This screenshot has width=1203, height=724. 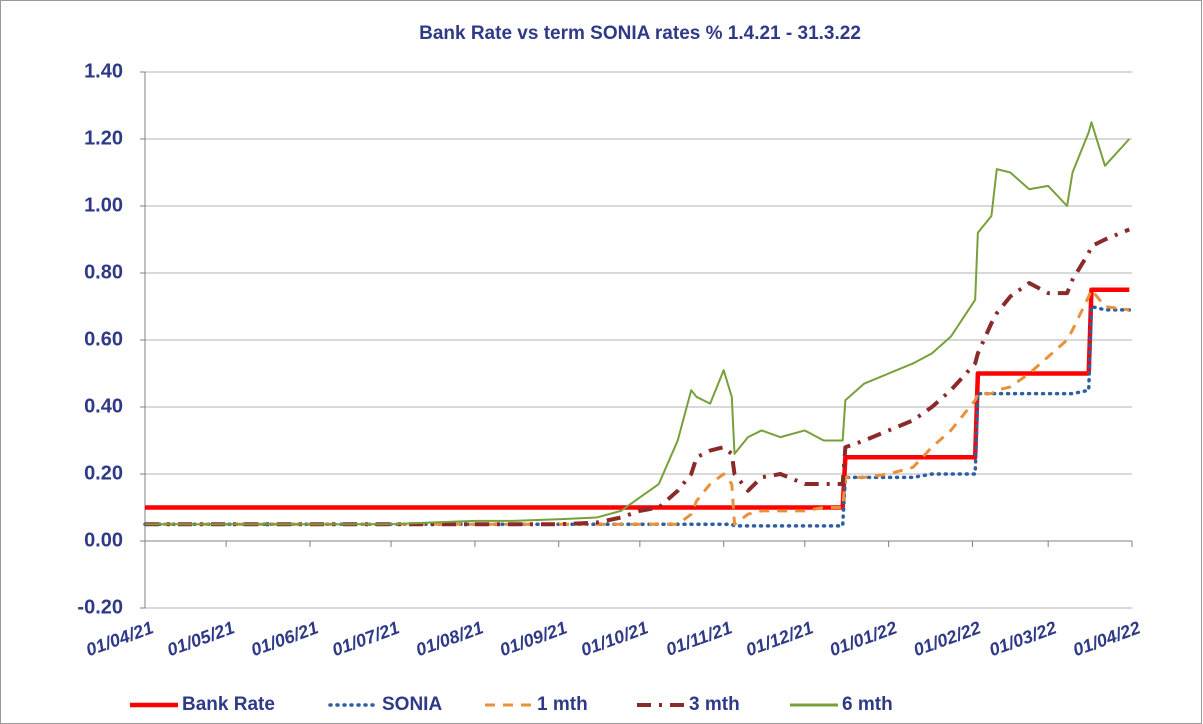 What do you see at coordinates (103, 339) in the screenshot?
I see `y-tick-label: 0.60` at bounding box center [103, 339].